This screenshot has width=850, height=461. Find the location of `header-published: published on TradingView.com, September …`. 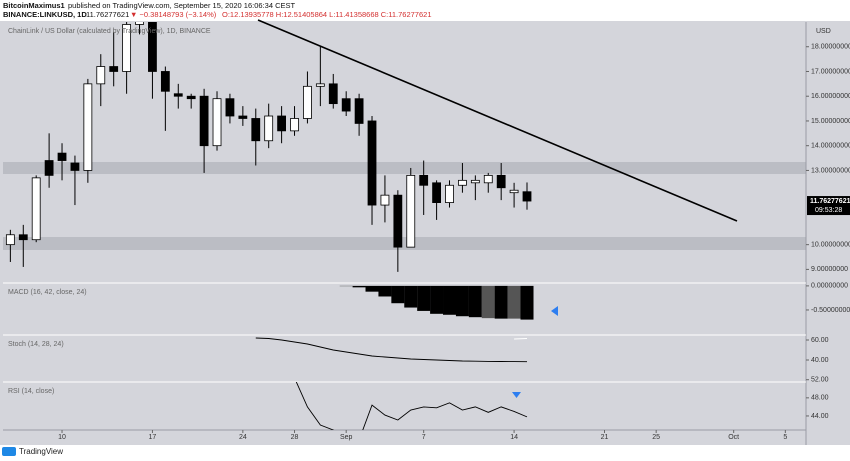

header-published: published on TradingView.com, September … is located at coordinates (182, 5).